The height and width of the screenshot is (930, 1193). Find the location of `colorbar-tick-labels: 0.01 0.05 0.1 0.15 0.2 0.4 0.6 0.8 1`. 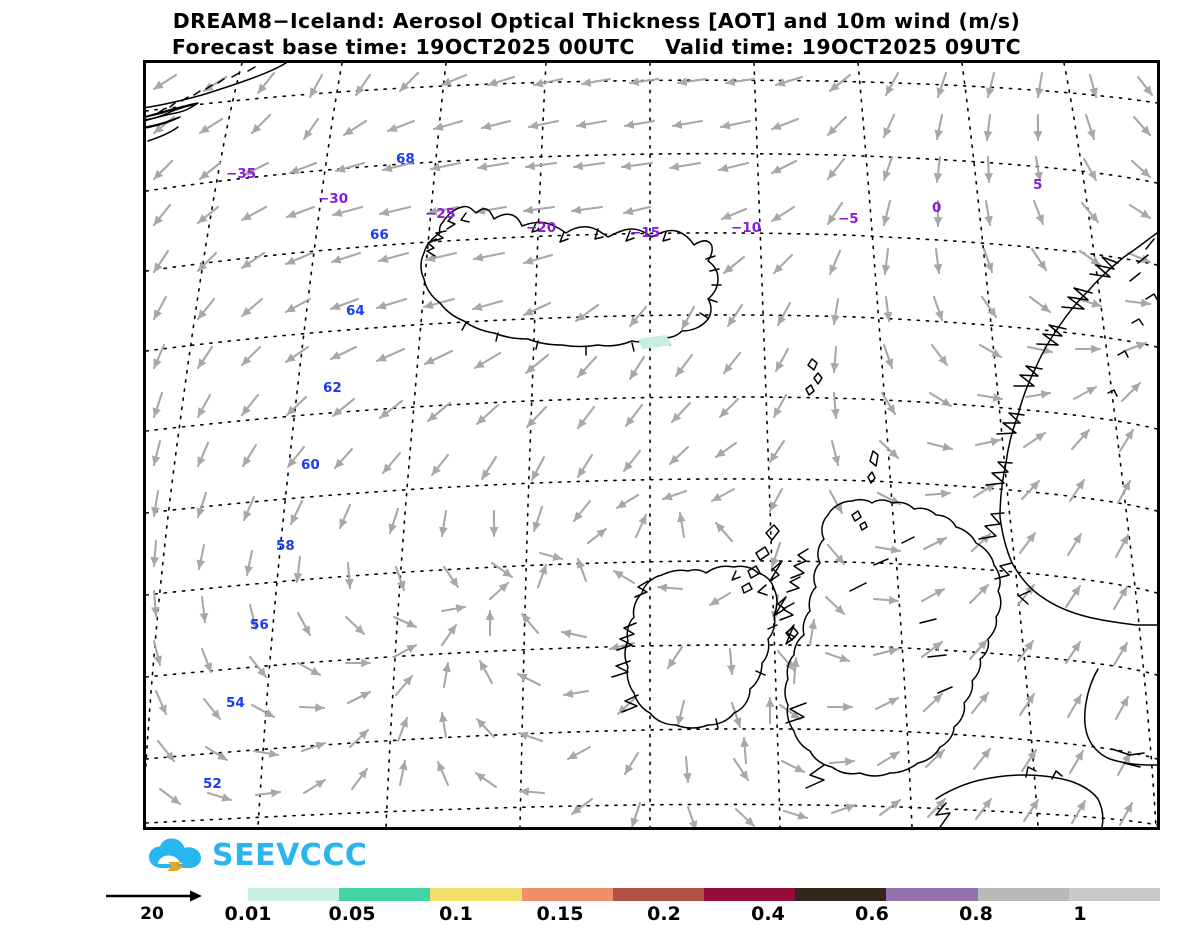

colorbar-tick-labels: 0.01 0.05 0.1 0.15 0.2 0.4 0.6 0.8 1 is located at coordinates (692, 916).